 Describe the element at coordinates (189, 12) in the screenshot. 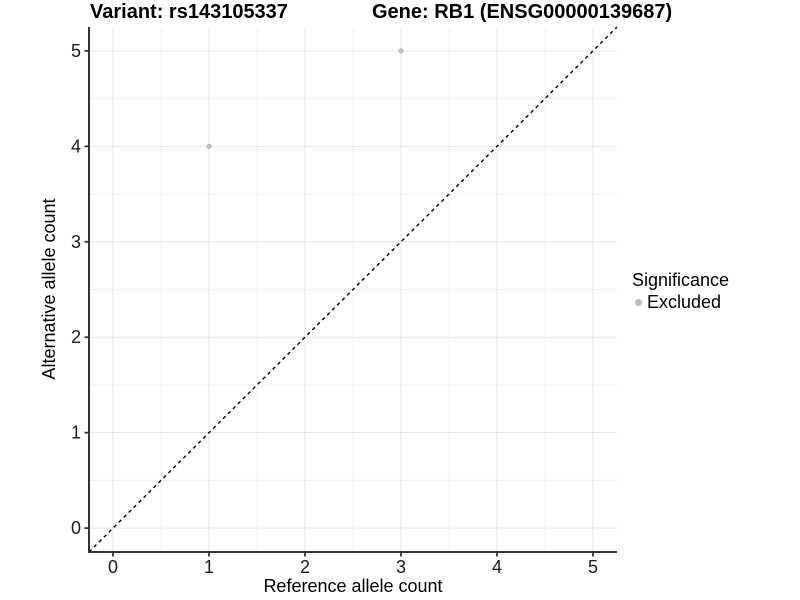

I see `plot-title-variant: Variant: rs143105337` at that location.